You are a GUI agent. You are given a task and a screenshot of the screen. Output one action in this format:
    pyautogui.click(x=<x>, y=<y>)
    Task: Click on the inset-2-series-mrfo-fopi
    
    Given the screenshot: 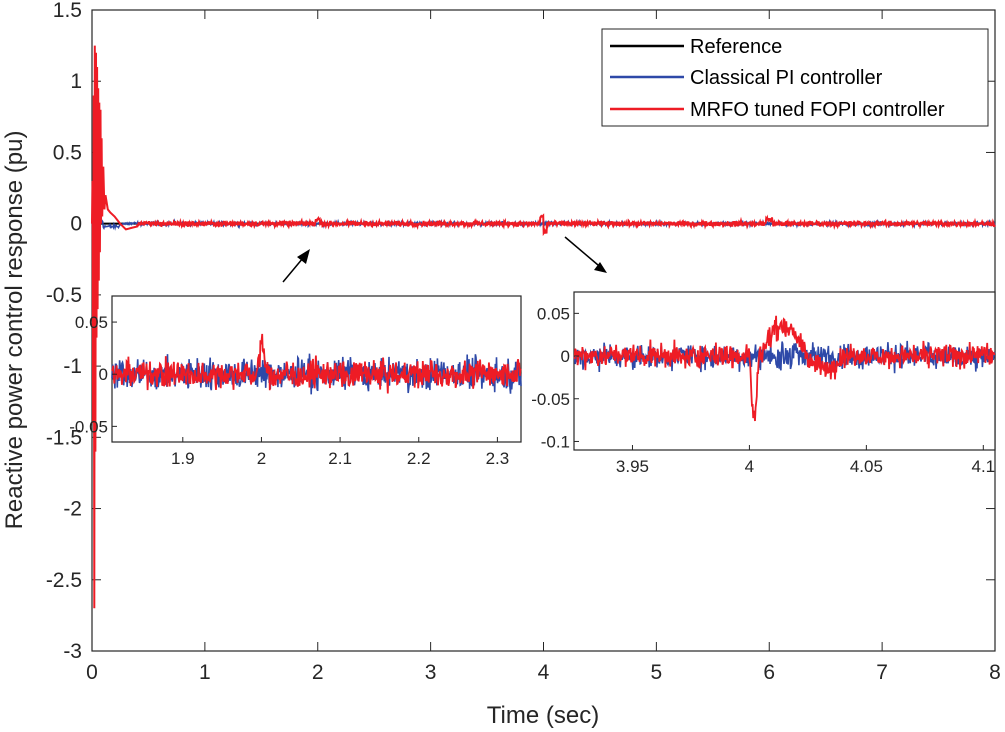 What is the action you would take?
    pyautogui.click(x=784, y=368)
    